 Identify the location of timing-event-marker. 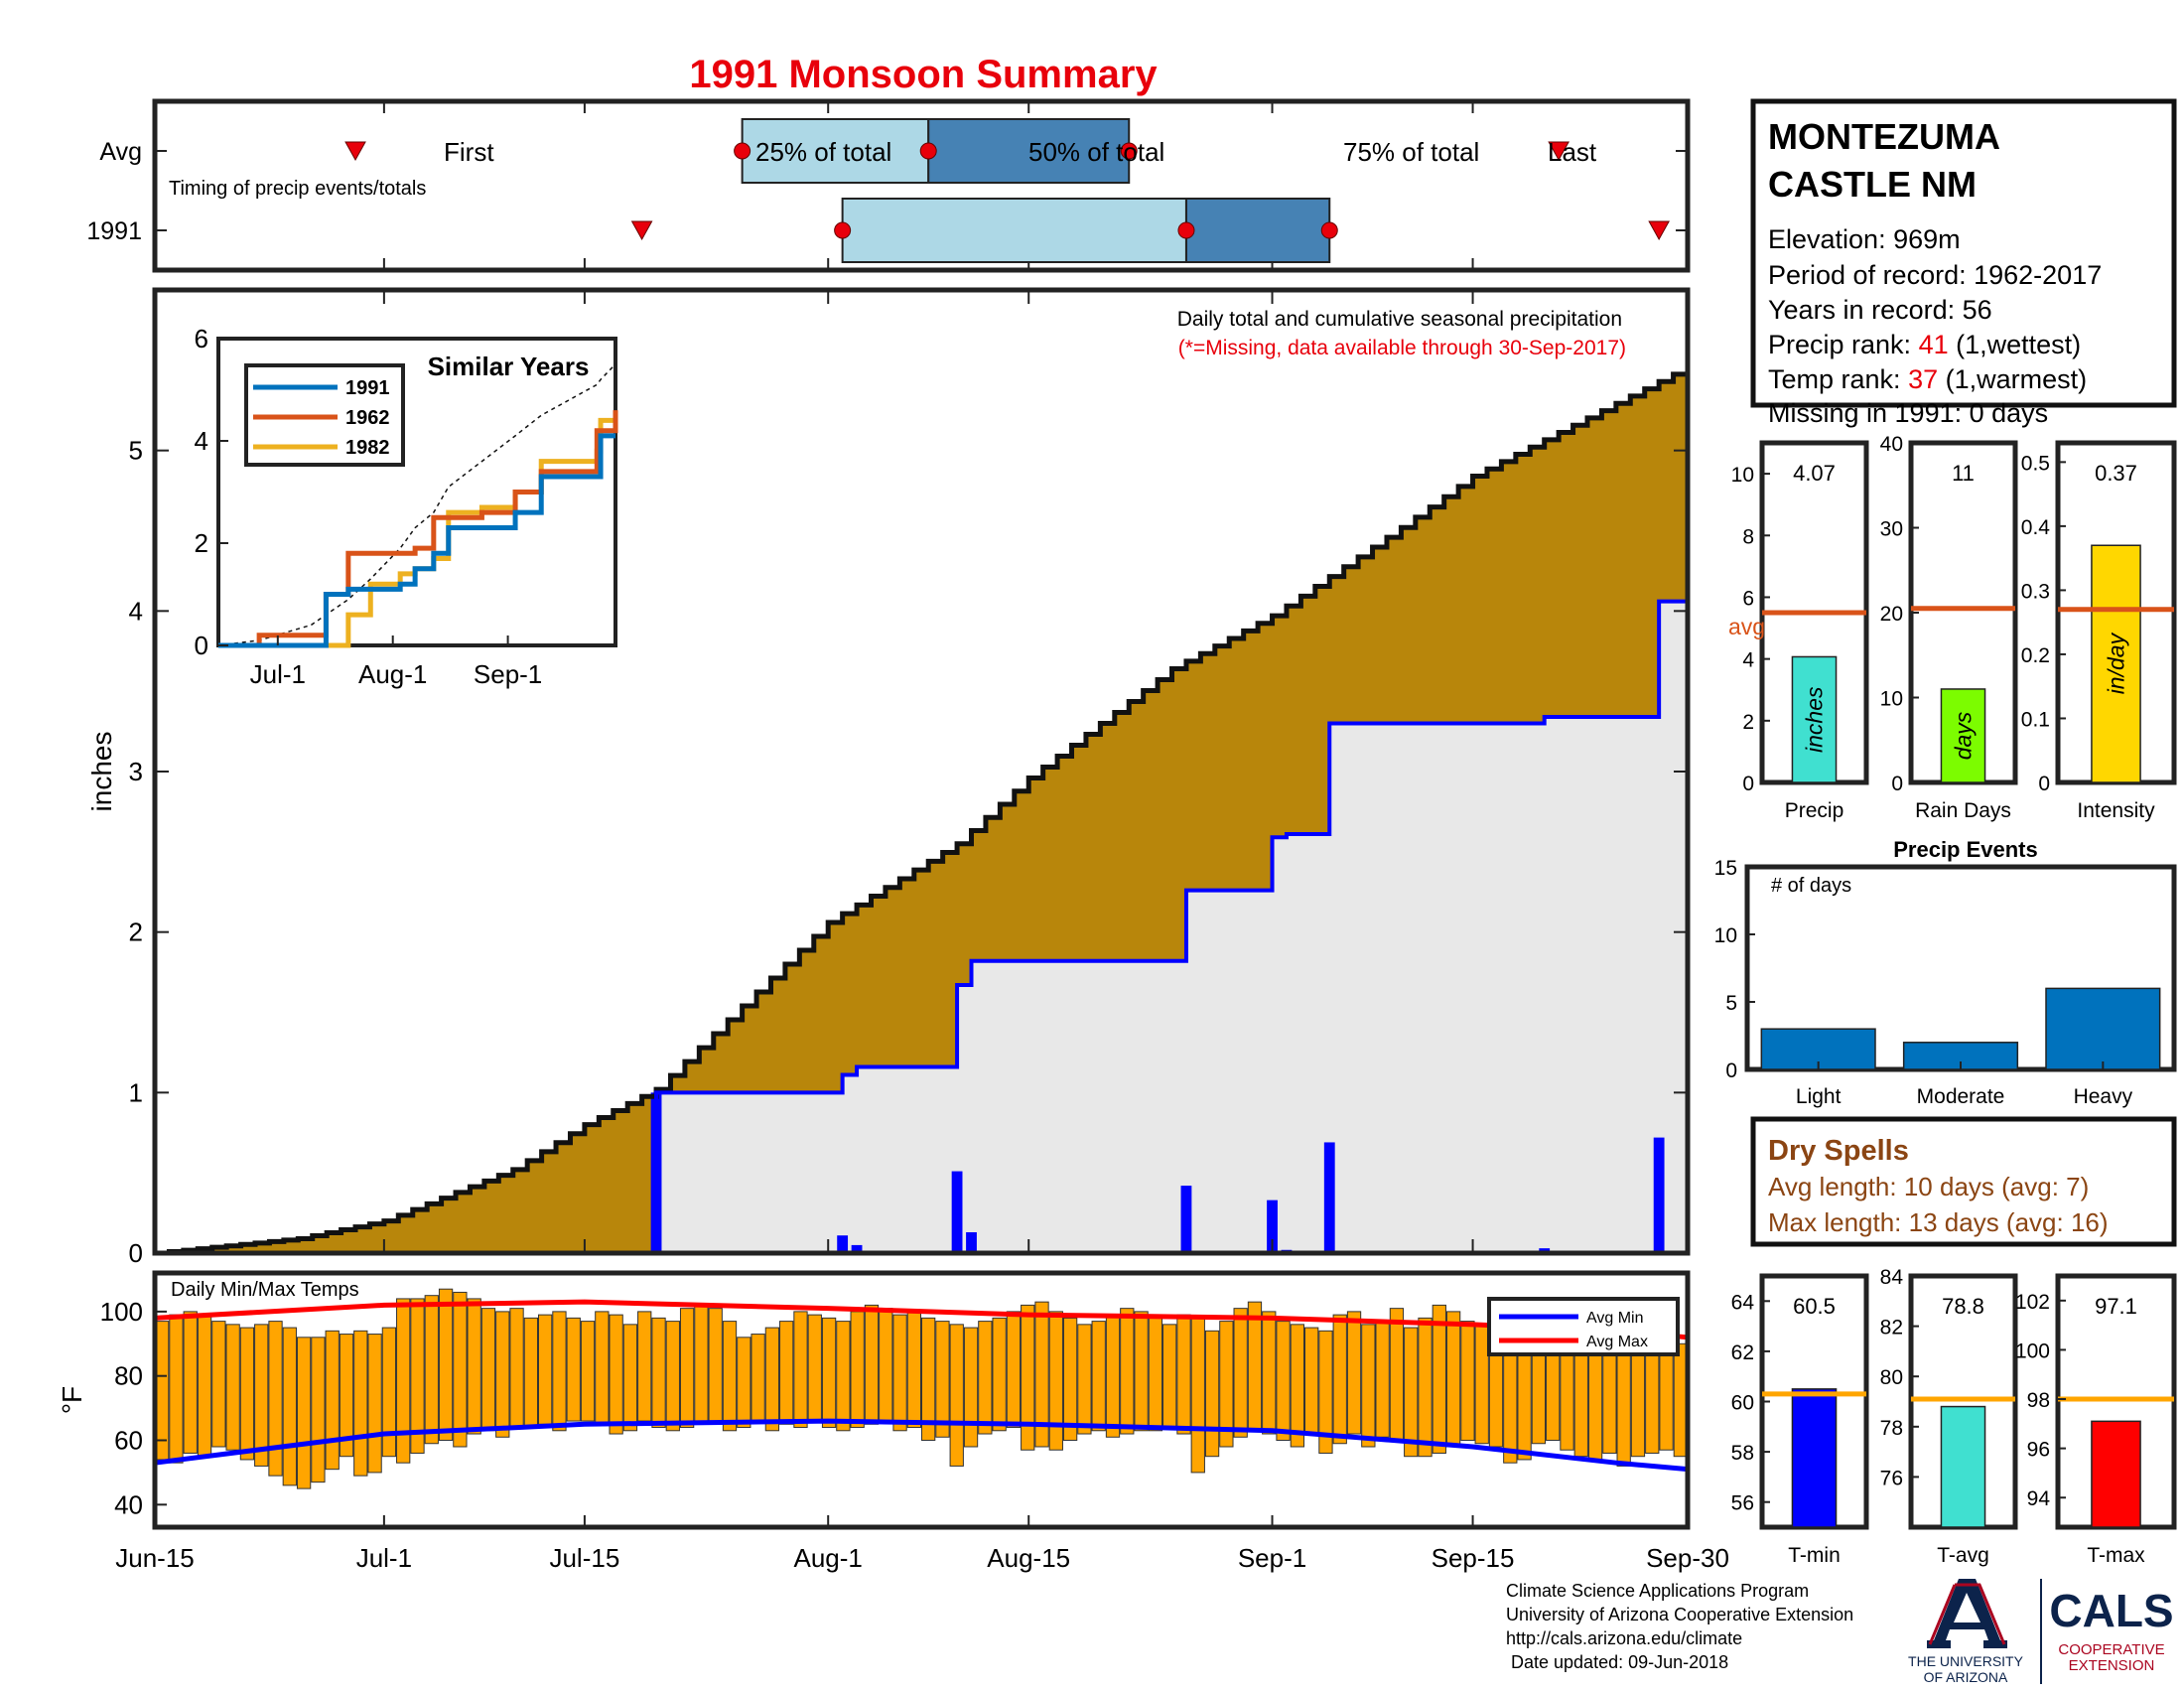
(355, 151).